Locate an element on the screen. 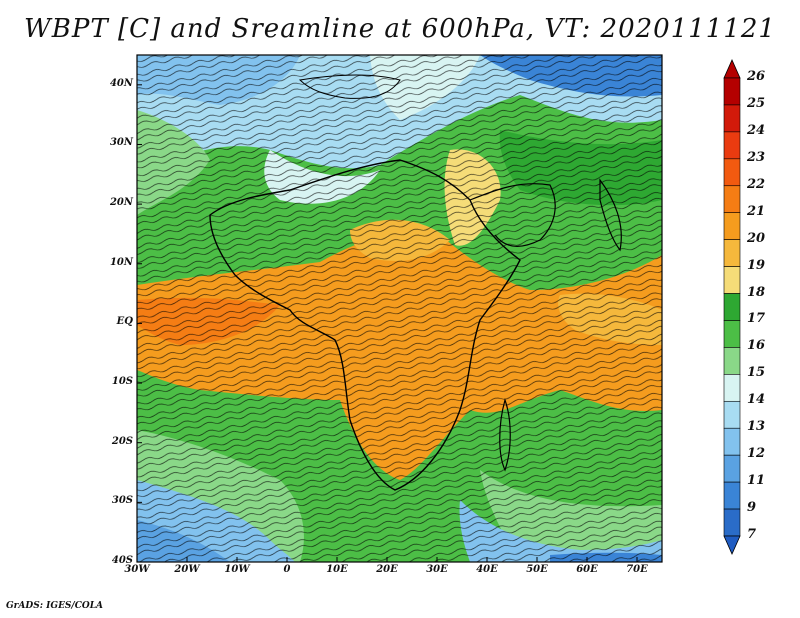 The height and width of the screenshot is (618, 800). colorbar-label: 26 is located at coordinates (756, 76).